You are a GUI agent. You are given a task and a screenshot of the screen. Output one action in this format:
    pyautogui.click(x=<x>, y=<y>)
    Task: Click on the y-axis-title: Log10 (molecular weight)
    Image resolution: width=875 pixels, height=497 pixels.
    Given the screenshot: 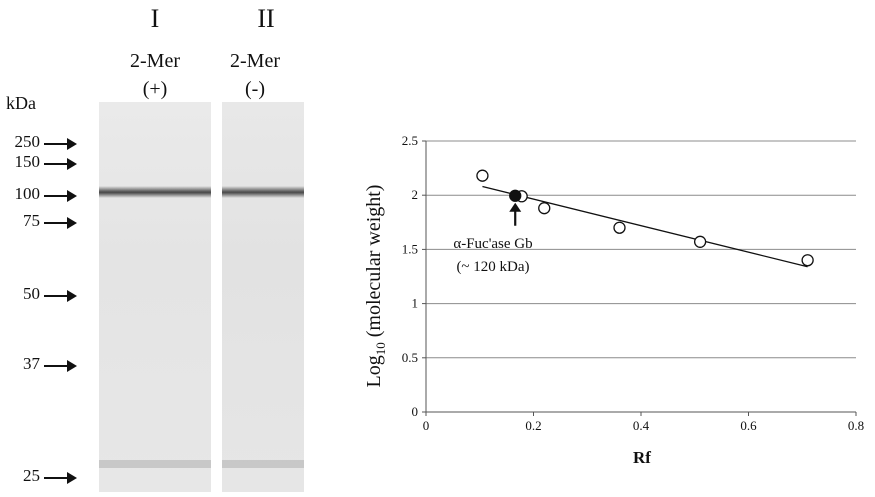 What is the action you would take?
    pyautogui.click(x=375, y=286)
    